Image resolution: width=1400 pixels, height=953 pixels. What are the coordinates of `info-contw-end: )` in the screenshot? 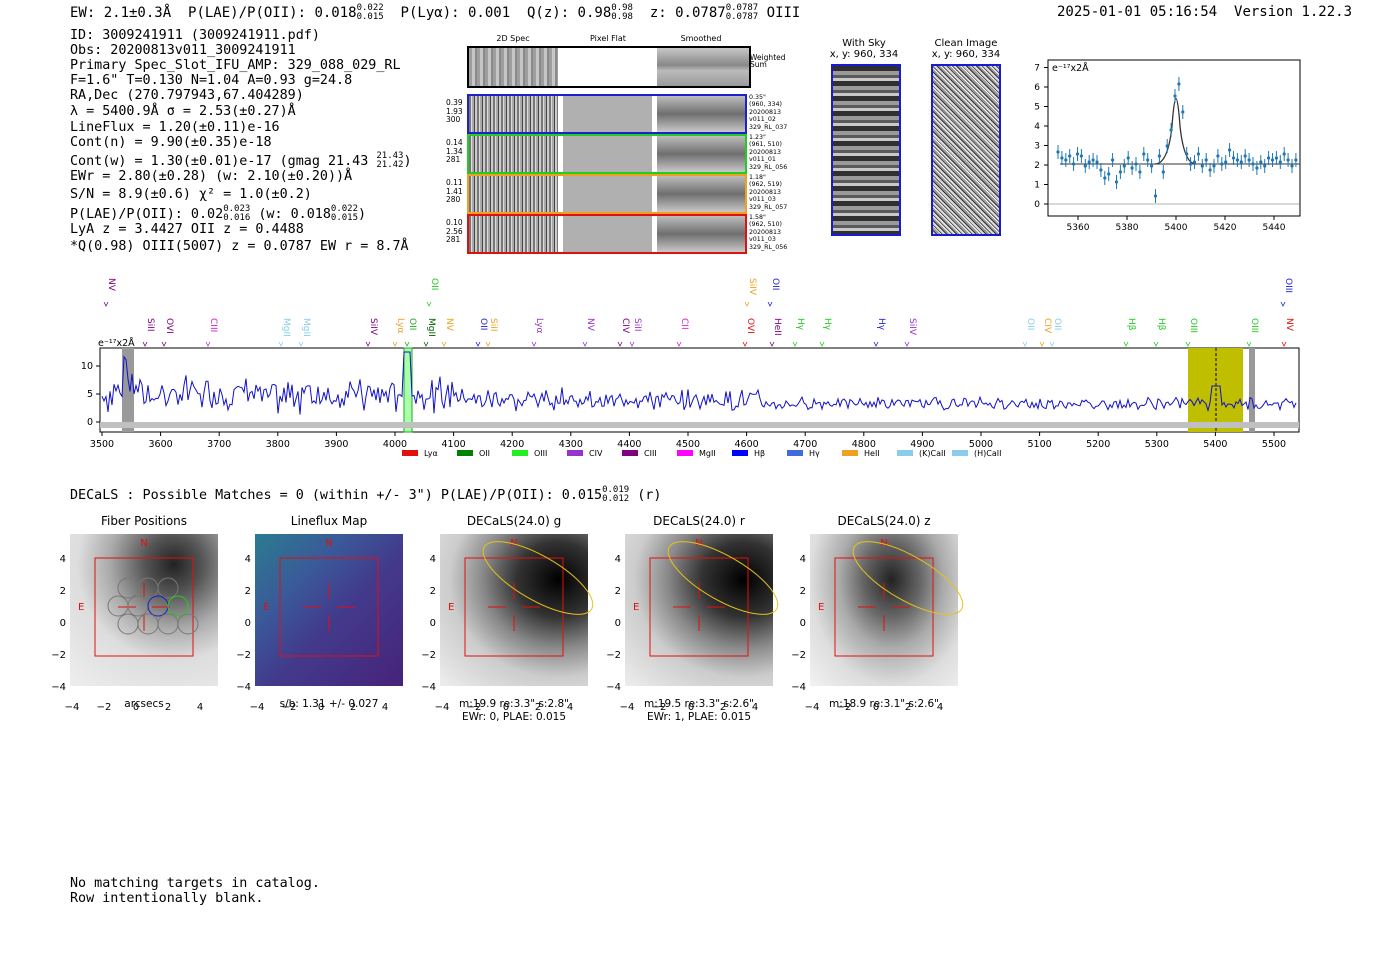 It's located at (407, 161).